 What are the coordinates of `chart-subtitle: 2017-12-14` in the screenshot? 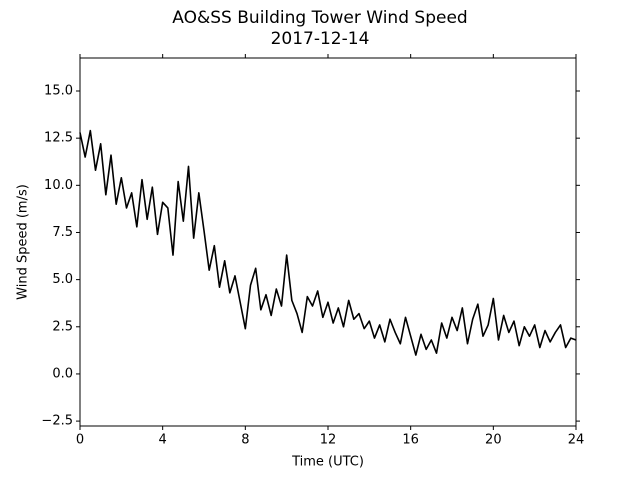 It's located at (320, 39).